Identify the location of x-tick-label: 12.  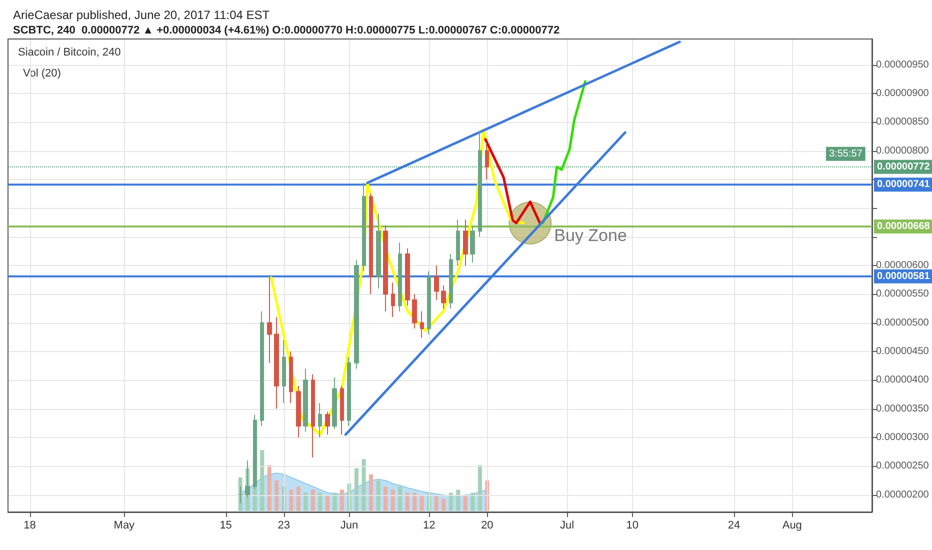
(429, 526).